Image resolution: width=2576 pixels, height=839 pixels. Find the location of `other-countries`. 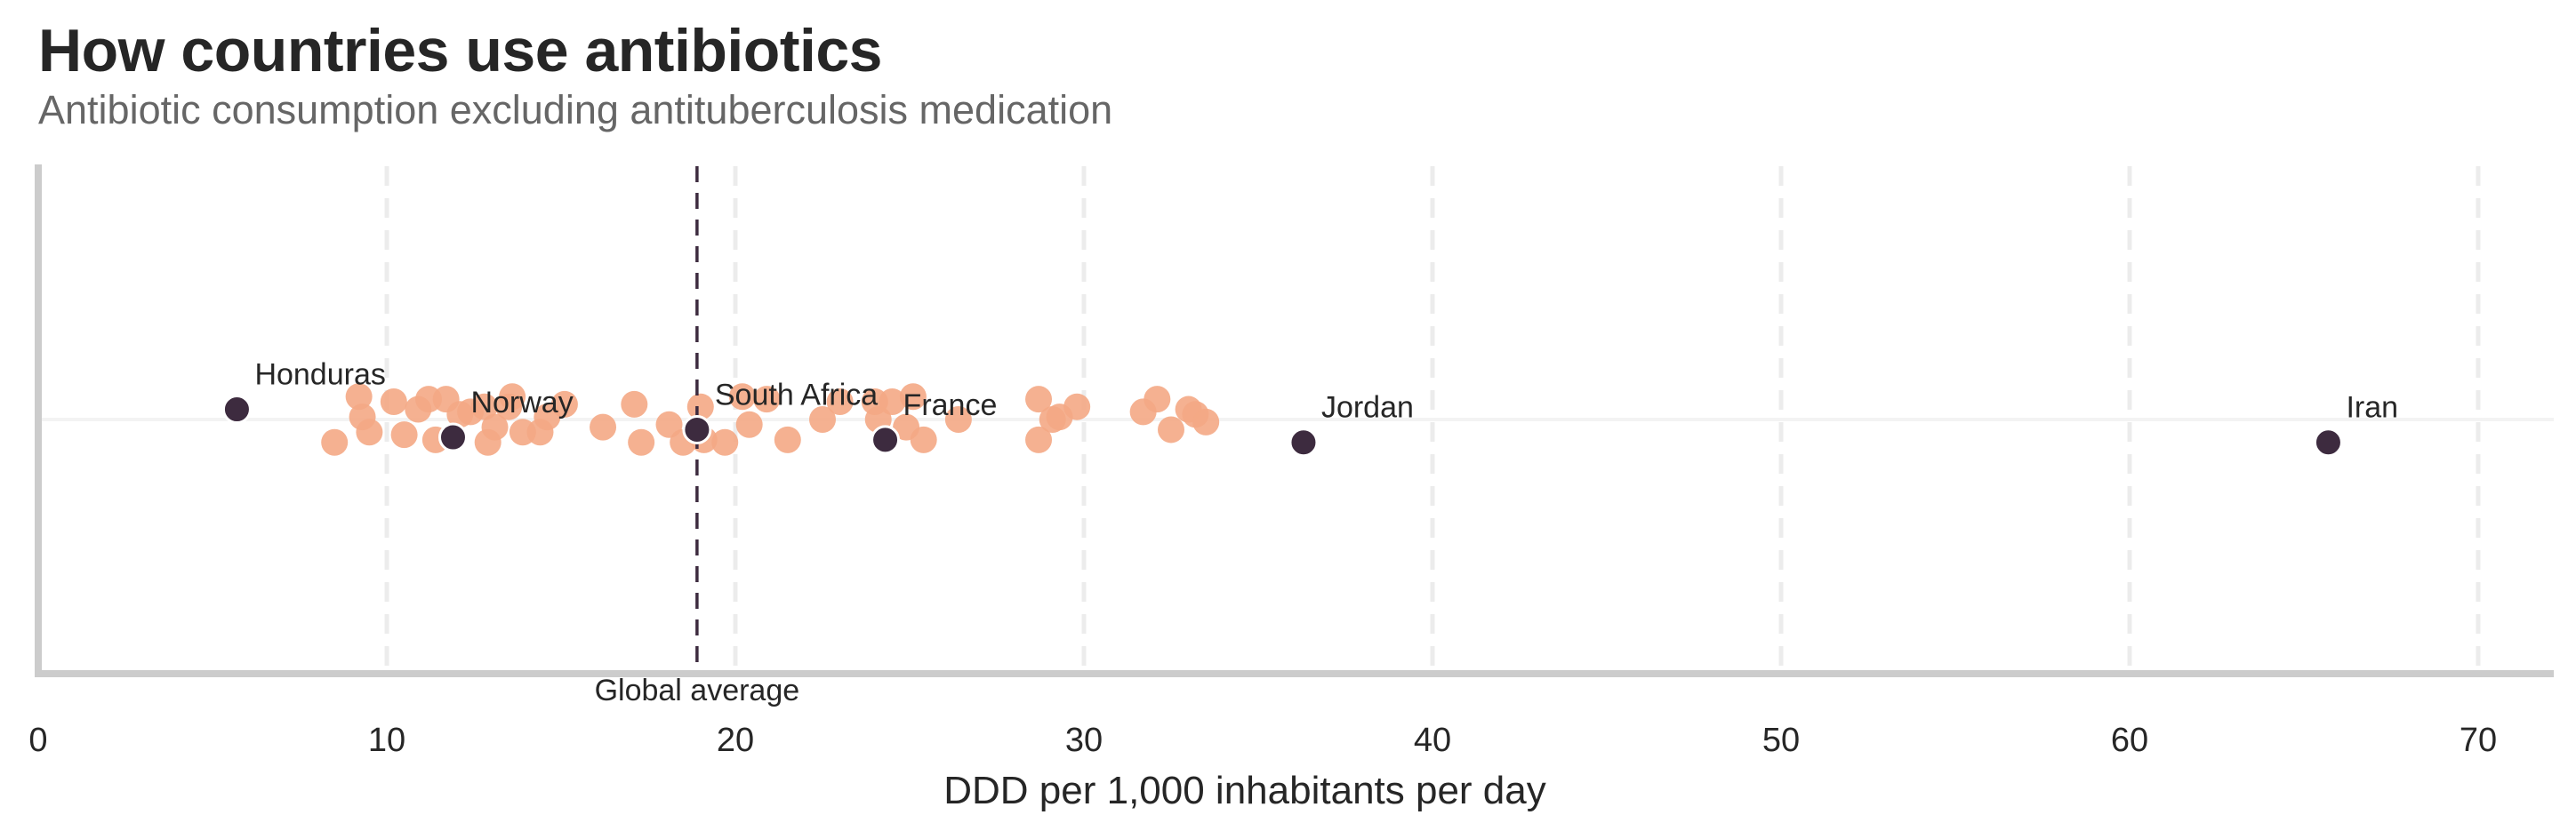

other-countries is located at coordinates (770, 419).